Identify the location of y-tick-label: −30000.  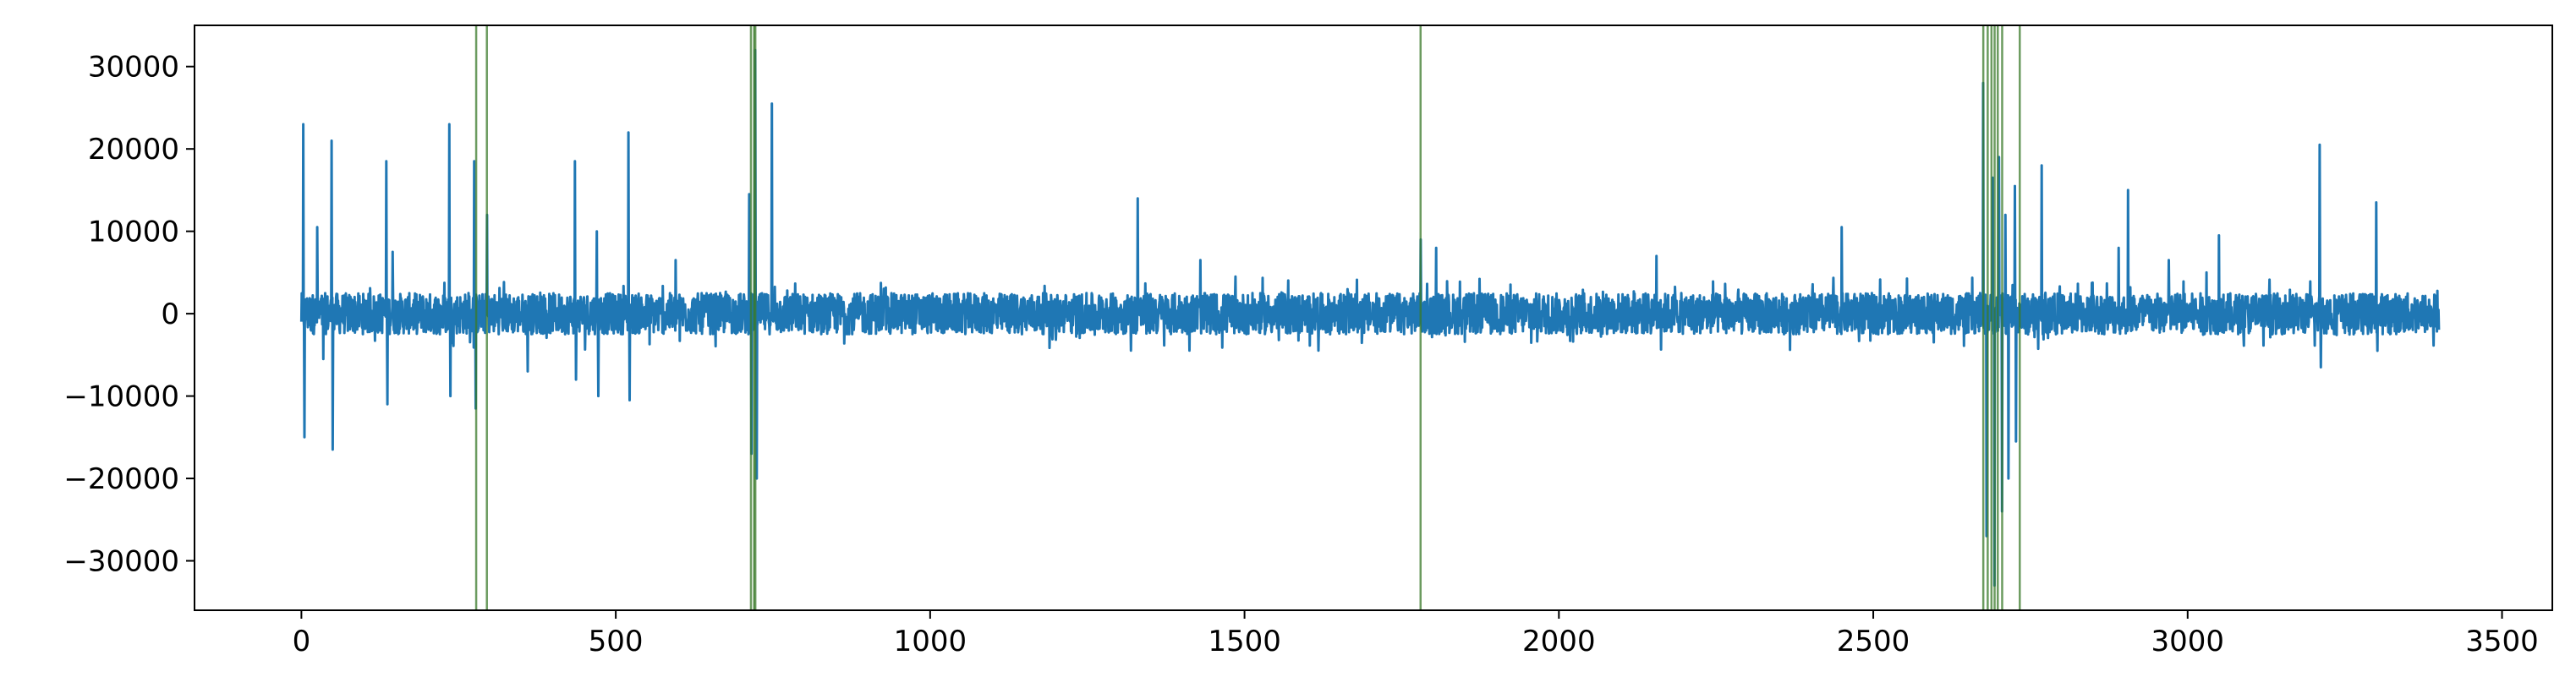
(121, 562).